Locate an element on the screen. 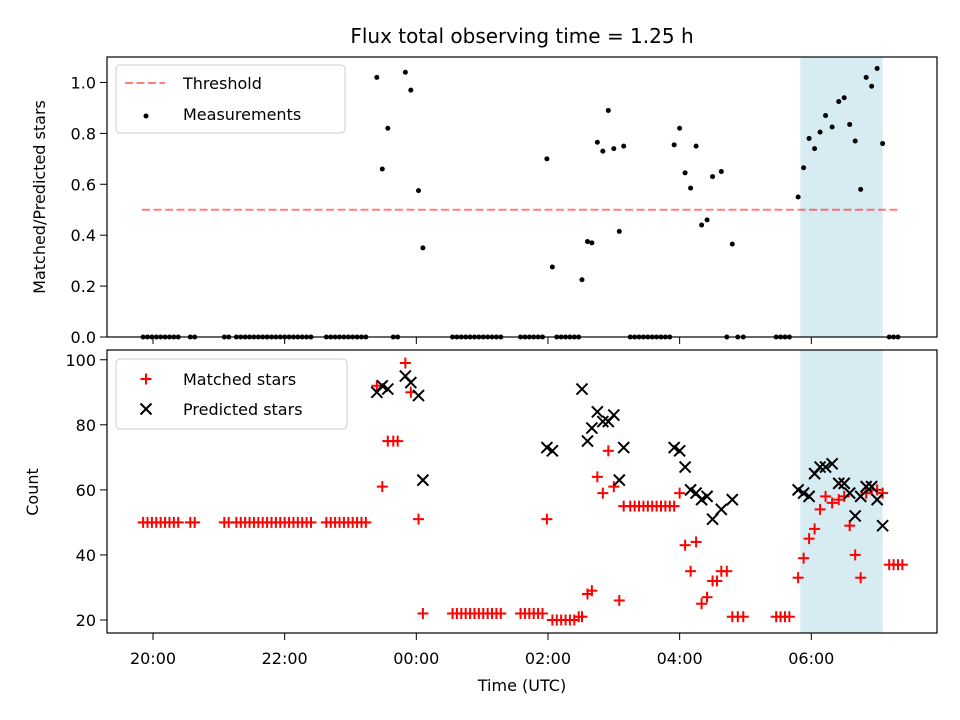  legend-measurements-label: Measurements is located at coordinates (242, 114).